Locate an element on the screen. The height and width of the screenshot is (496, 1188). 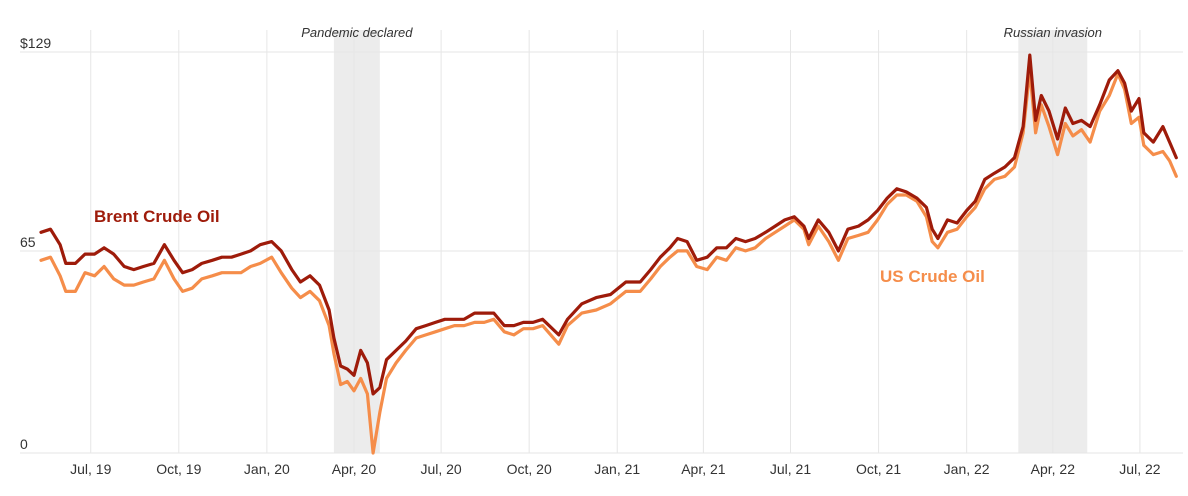
x-tick-label: Oct, 20 is located at coordinates (529, 469).